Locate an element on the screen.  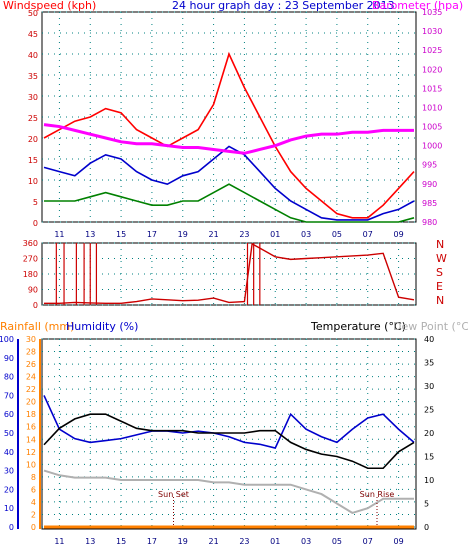
wind-left-ticks: 0 5 10 15 20 25 30 35 40 45 50 is located at coordinates (33, 118).